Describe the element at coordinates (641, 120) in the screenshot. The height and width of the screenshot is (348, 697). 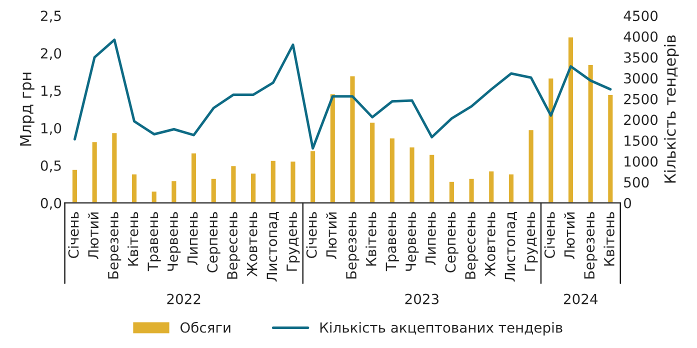
I see `y2-tick-label: 2000` at that location.